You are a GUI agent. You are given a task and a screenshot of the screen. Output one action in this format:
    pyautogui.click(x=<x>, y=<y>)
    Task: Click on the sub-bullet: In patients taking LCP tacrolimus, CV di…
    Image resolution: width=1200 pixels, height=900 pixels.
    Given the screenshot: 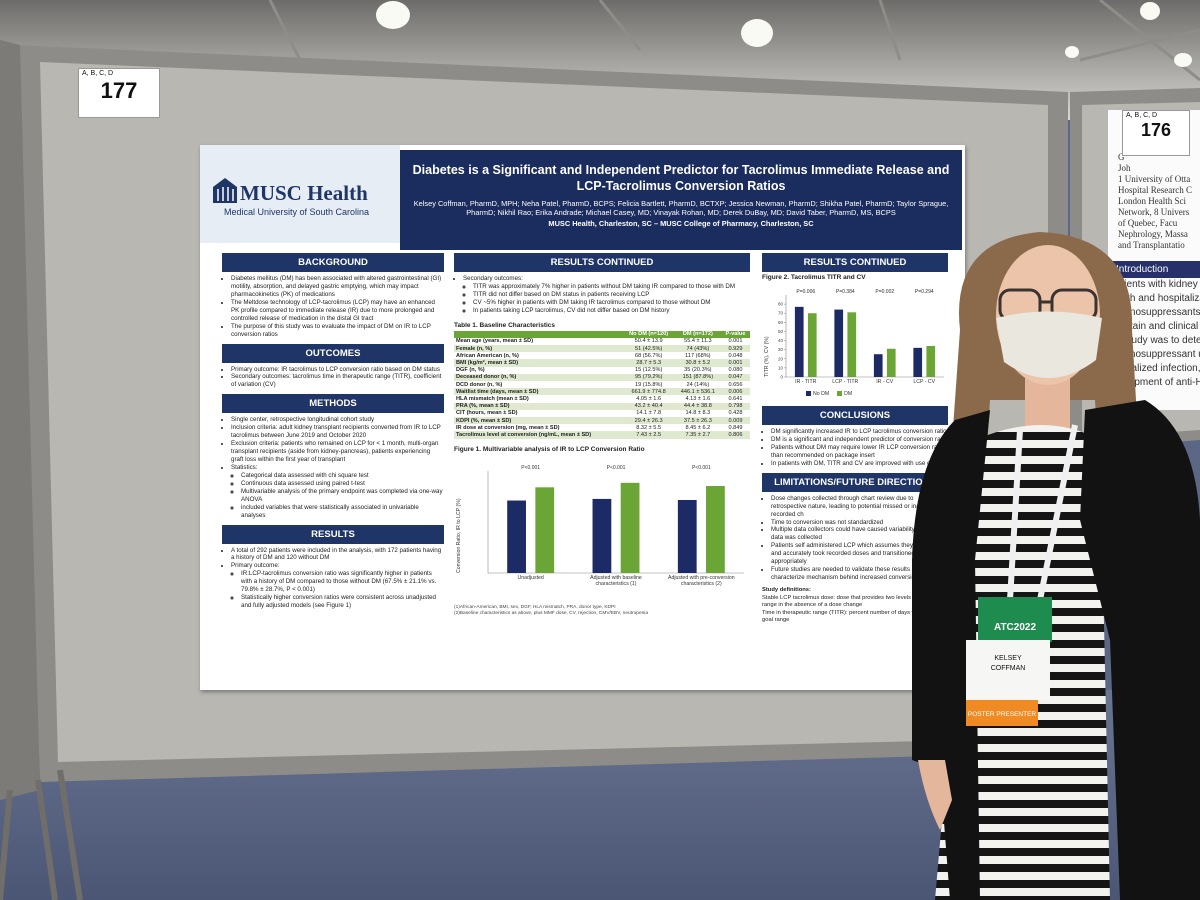 What is the action you would take?
    pyautogui.click(x=611, y=311)
    